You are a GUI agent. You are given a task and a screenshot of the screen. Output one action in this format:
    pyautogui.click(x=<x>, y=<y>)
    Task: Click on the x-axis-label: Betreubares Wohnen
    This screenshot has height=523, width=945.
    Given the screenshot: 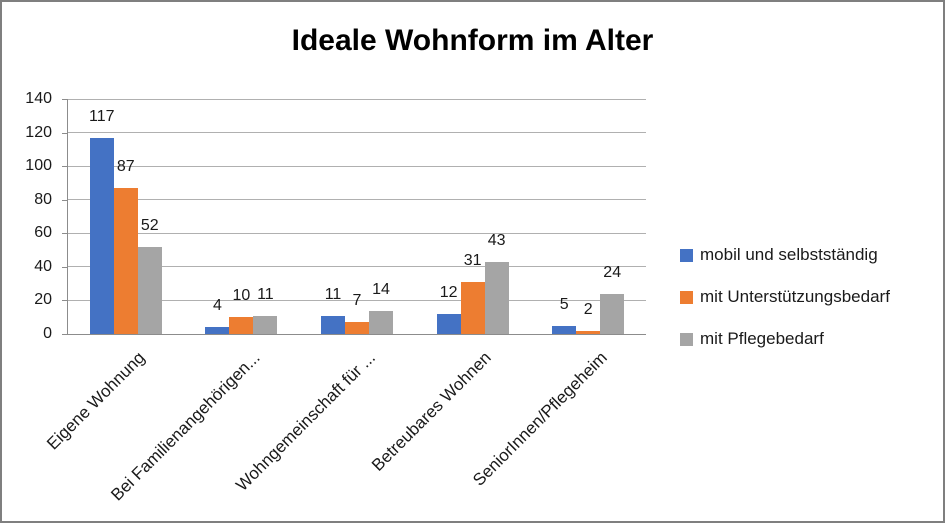 What is the action you would take?
    pyautogui.click(x=432, y=411)
    